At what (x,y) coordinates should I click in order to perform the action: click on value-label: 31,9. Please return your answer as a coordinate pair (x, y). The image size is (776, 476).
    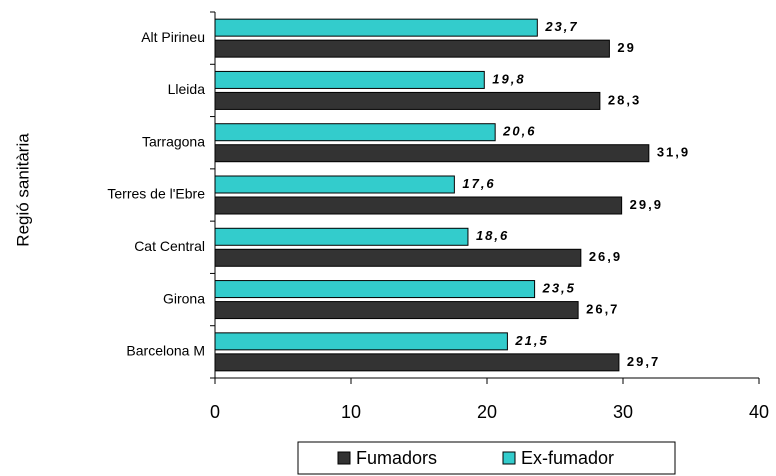
    Looking at the image, I should click on (673, 152).